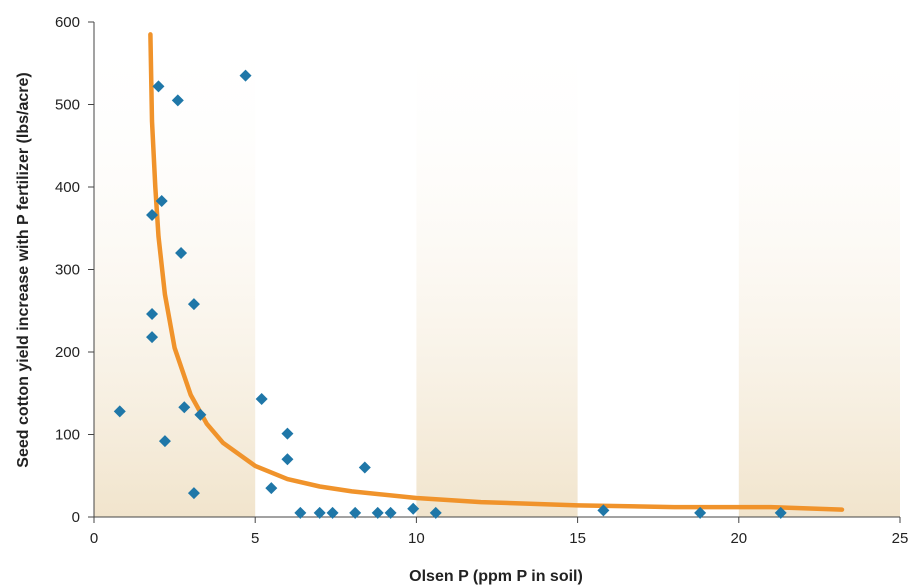 Image resolution: width=919 pixels, height=587 pixels. I want to click on x-tick-label: 5, so click(255, 538).